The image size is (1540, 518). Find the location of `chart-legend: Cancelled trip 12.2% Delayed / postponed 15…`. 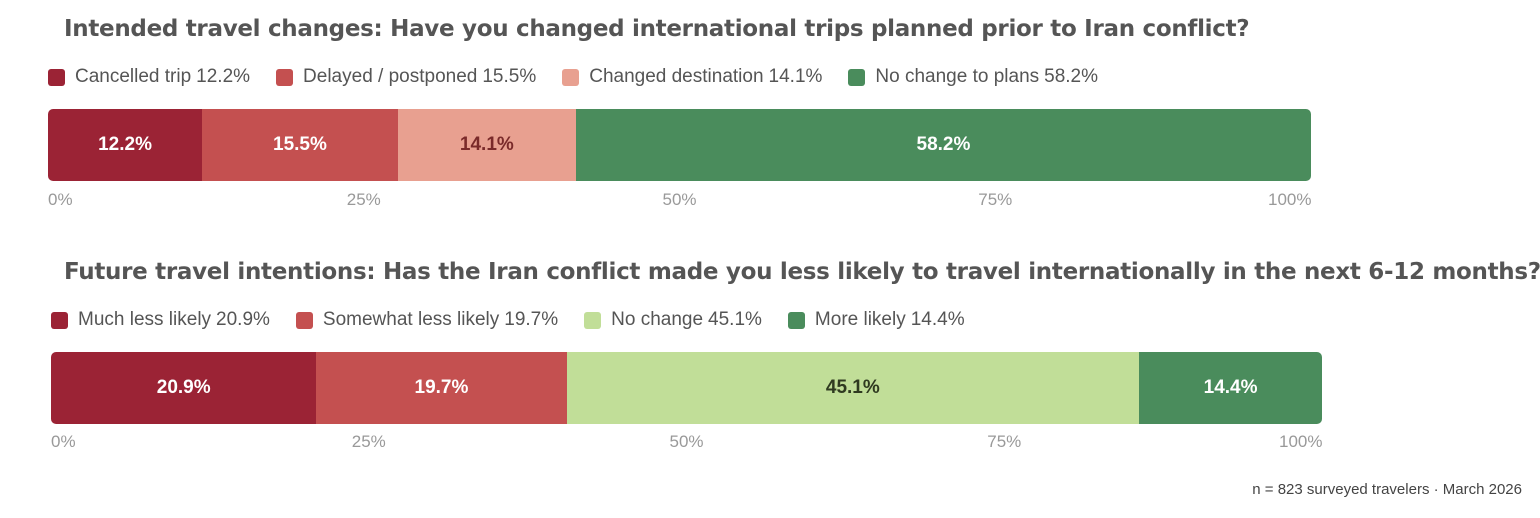

chart-legend: Cancelled trip 12.2% Delayed / postponed 15… is located at coordinates (586, 77).